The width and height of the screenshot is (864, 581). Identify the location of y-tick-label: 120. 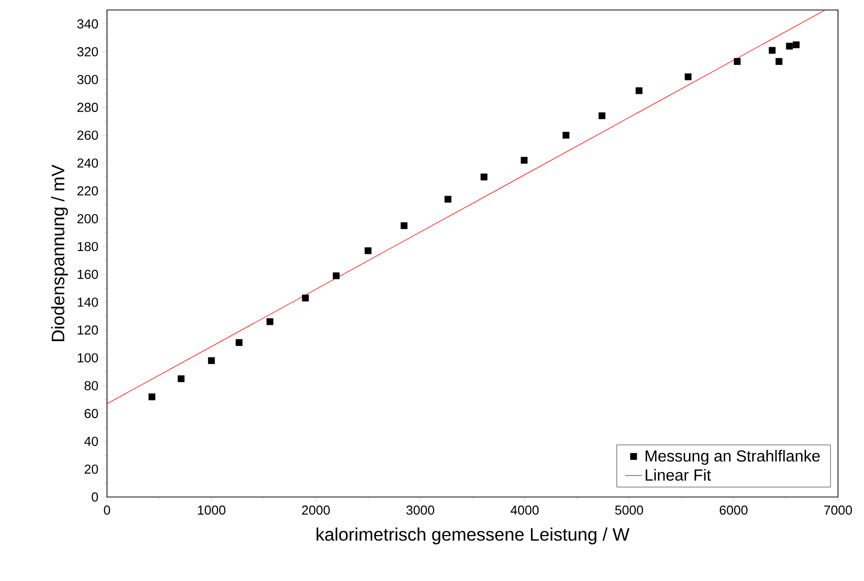
(88, 330).